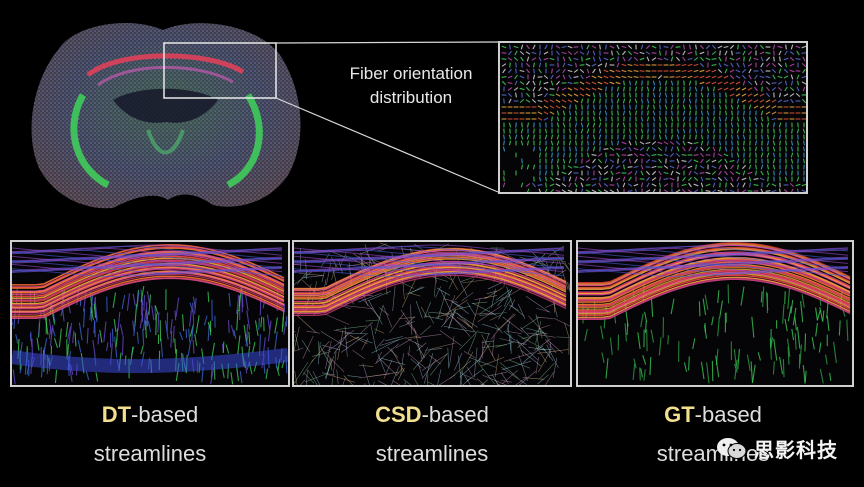 The width and height of the screenshot is (864, 487). I want to click on csd-suffix: -based, so click(455, 414).